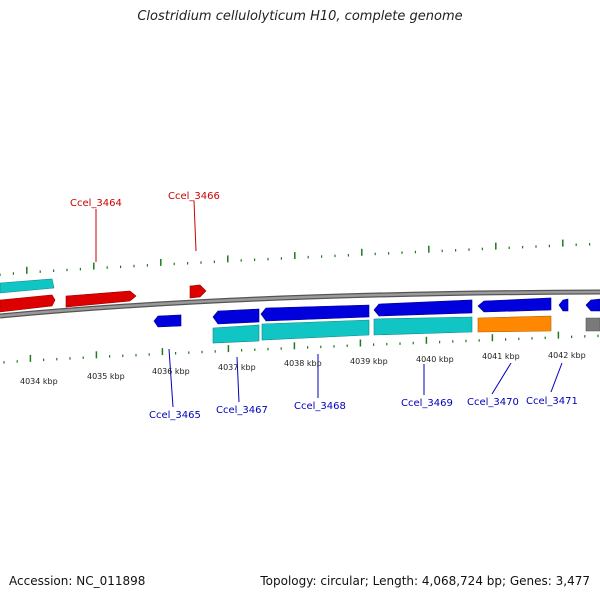  What do you see at coordinates (96, 203) in the screenshot?
I see `gene-label-forward-1: Ccel_3464` at bounding box center [96, 203].